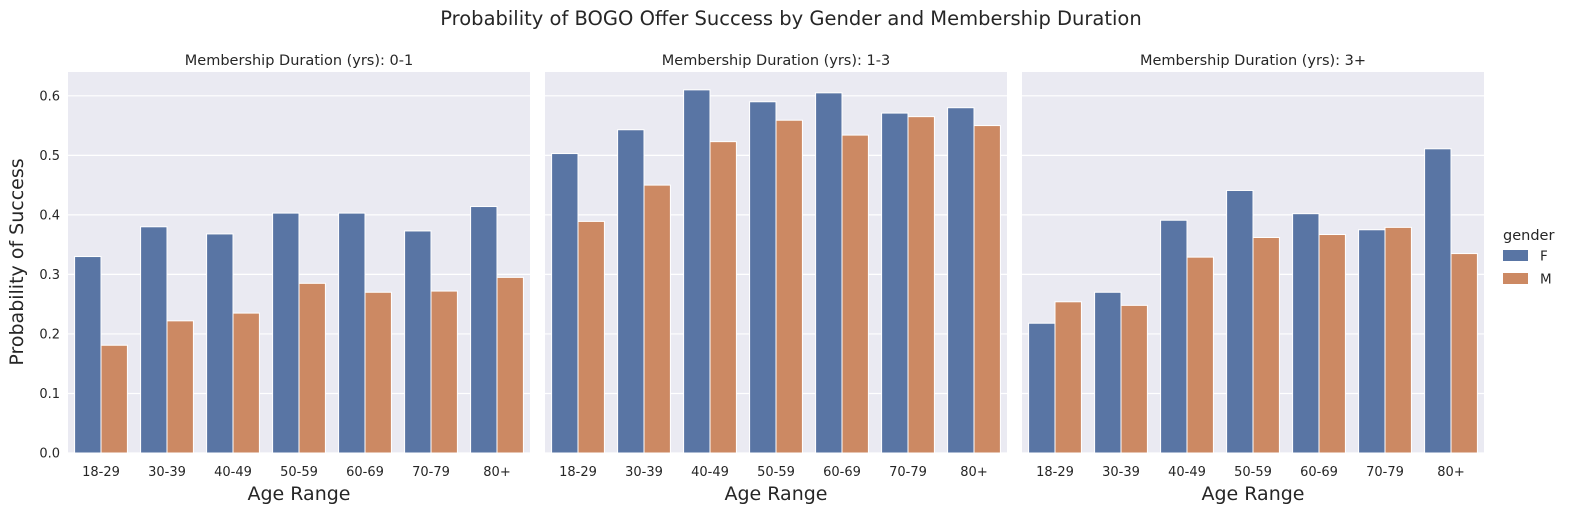  I want to click on y-tick-label: 0.6, so click(49, 96).